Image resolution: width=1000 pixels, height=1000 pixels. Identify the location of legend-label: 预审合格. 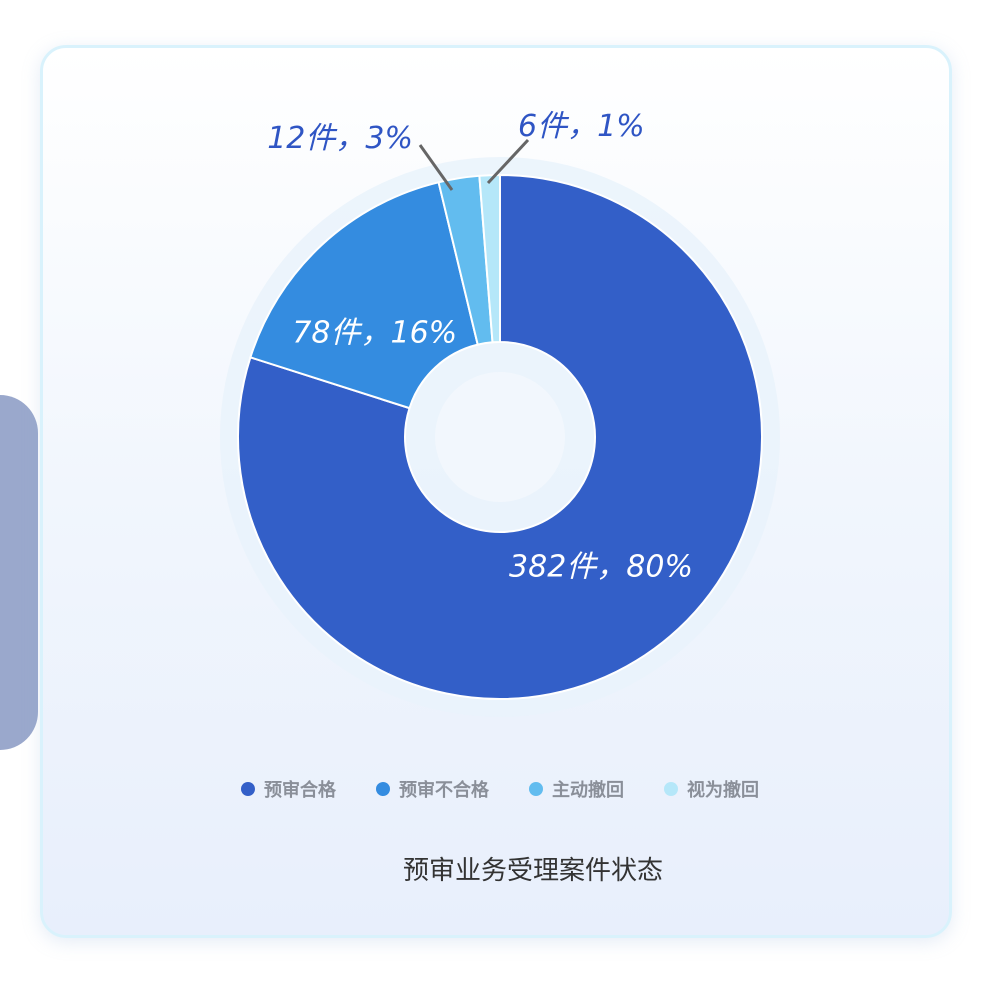
(300, 790).